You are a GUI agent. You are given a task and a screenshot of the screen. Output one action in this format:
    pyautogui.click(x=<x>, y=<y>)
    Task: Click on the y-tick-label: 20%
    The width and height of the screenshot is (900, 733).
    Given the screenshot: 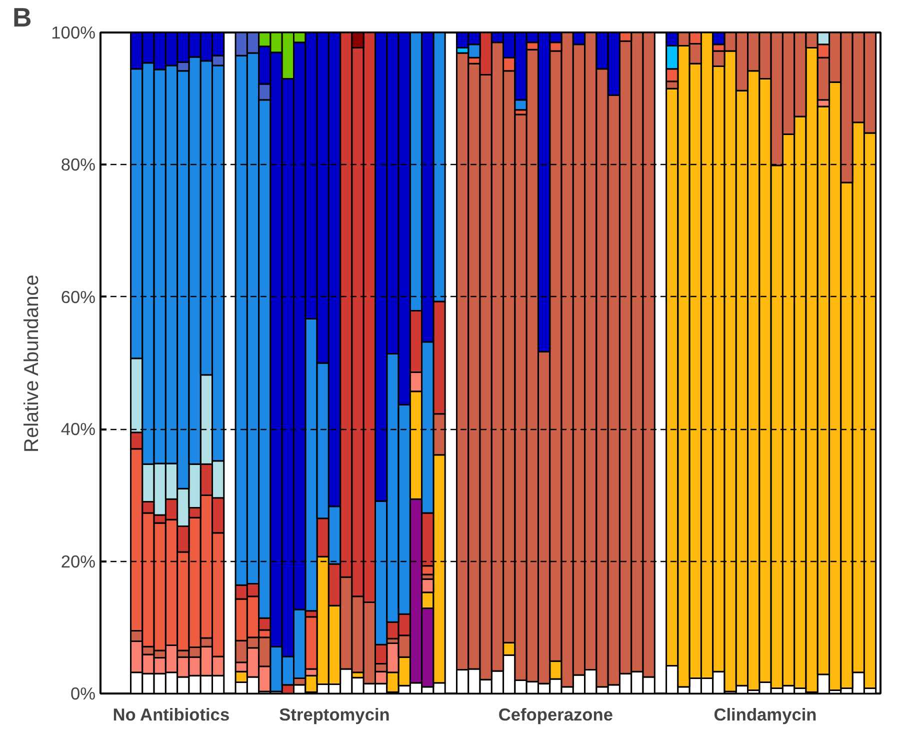 What is the action you would take?
    pyautogui.click(x=78, y=561)
    